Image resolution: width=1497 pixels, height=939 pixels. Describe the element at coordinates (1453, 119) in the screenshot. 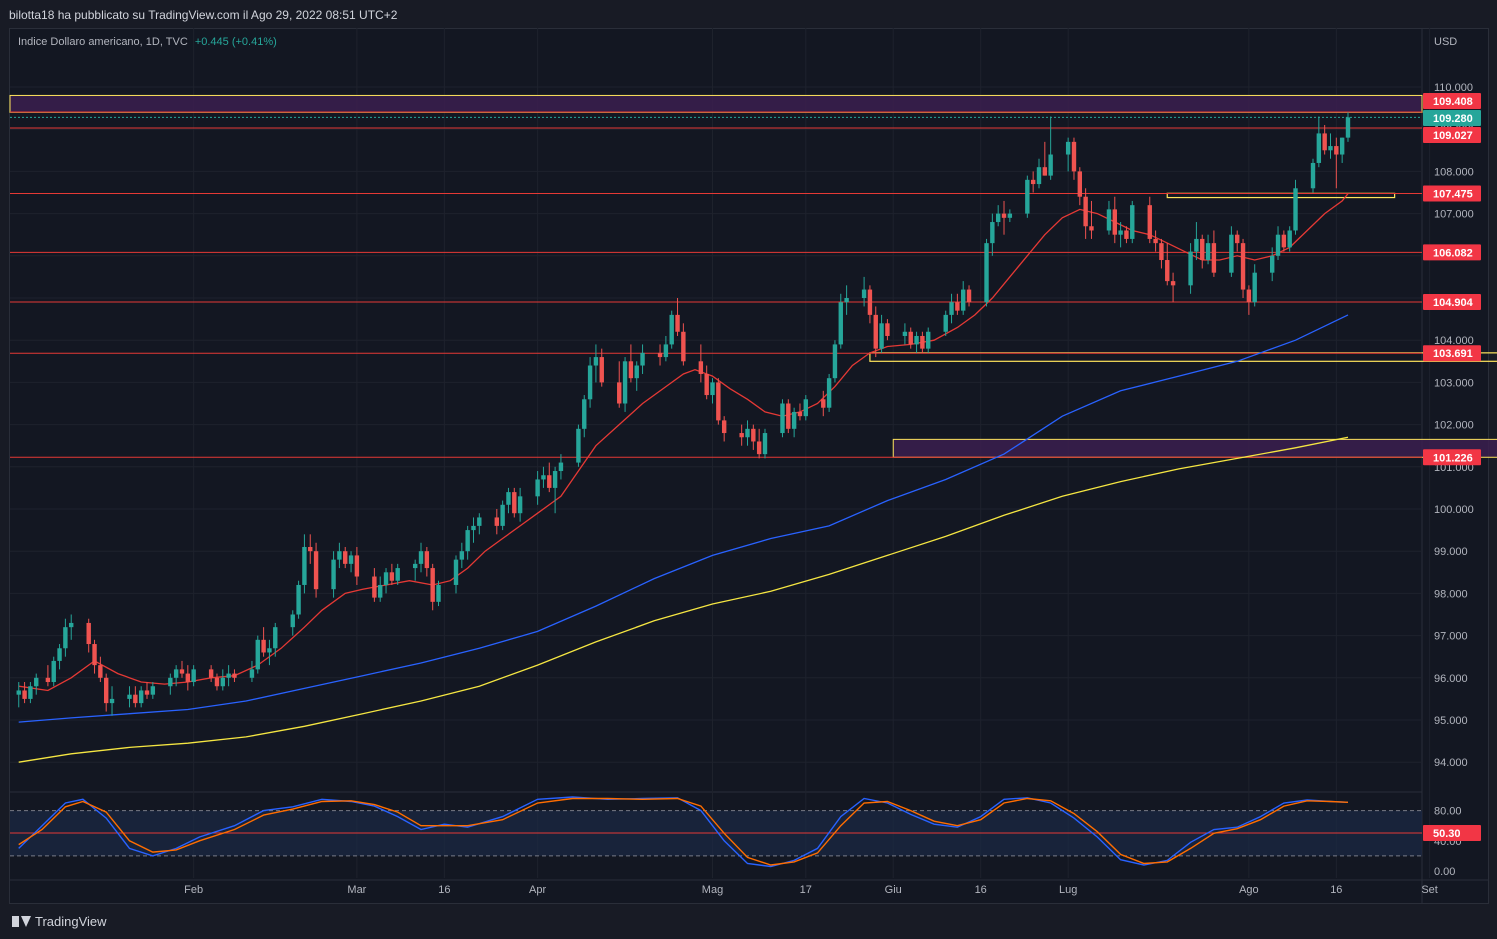

I see `price-badge-label: 109.280` at that location.